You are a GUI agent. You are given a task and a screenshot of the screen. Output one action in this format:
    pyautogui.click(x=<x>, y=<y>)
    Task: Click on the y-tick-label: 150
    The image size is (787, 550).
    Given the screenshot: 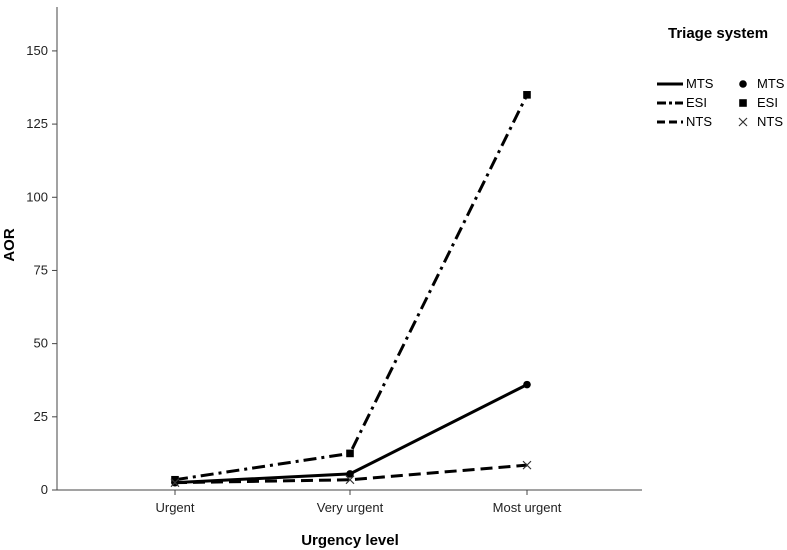 What is the action you would take?
    pyautogui.click(x=37, y=50)
    